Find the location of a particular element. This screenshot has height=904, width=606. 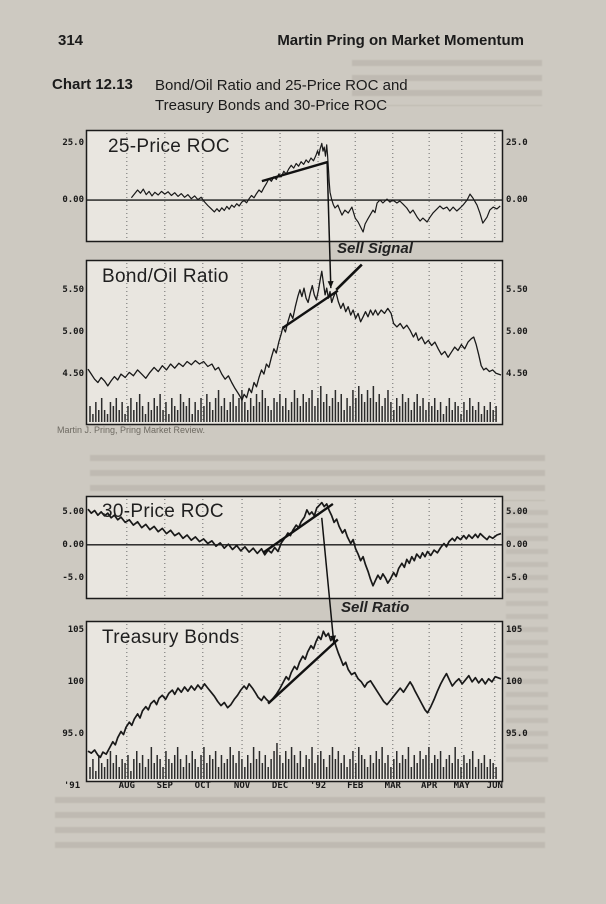

running-head: Martin Pring on Market Momentum is located at coordinates (400, 40).